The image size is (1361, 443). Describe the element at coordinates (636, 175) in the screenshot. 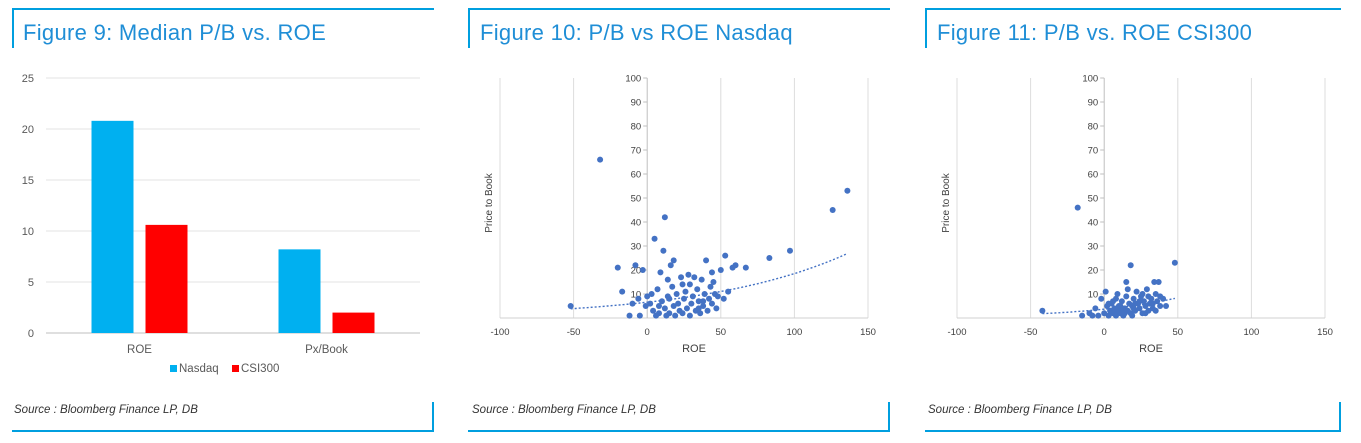

I see `y-tick-label: 60` at that location.